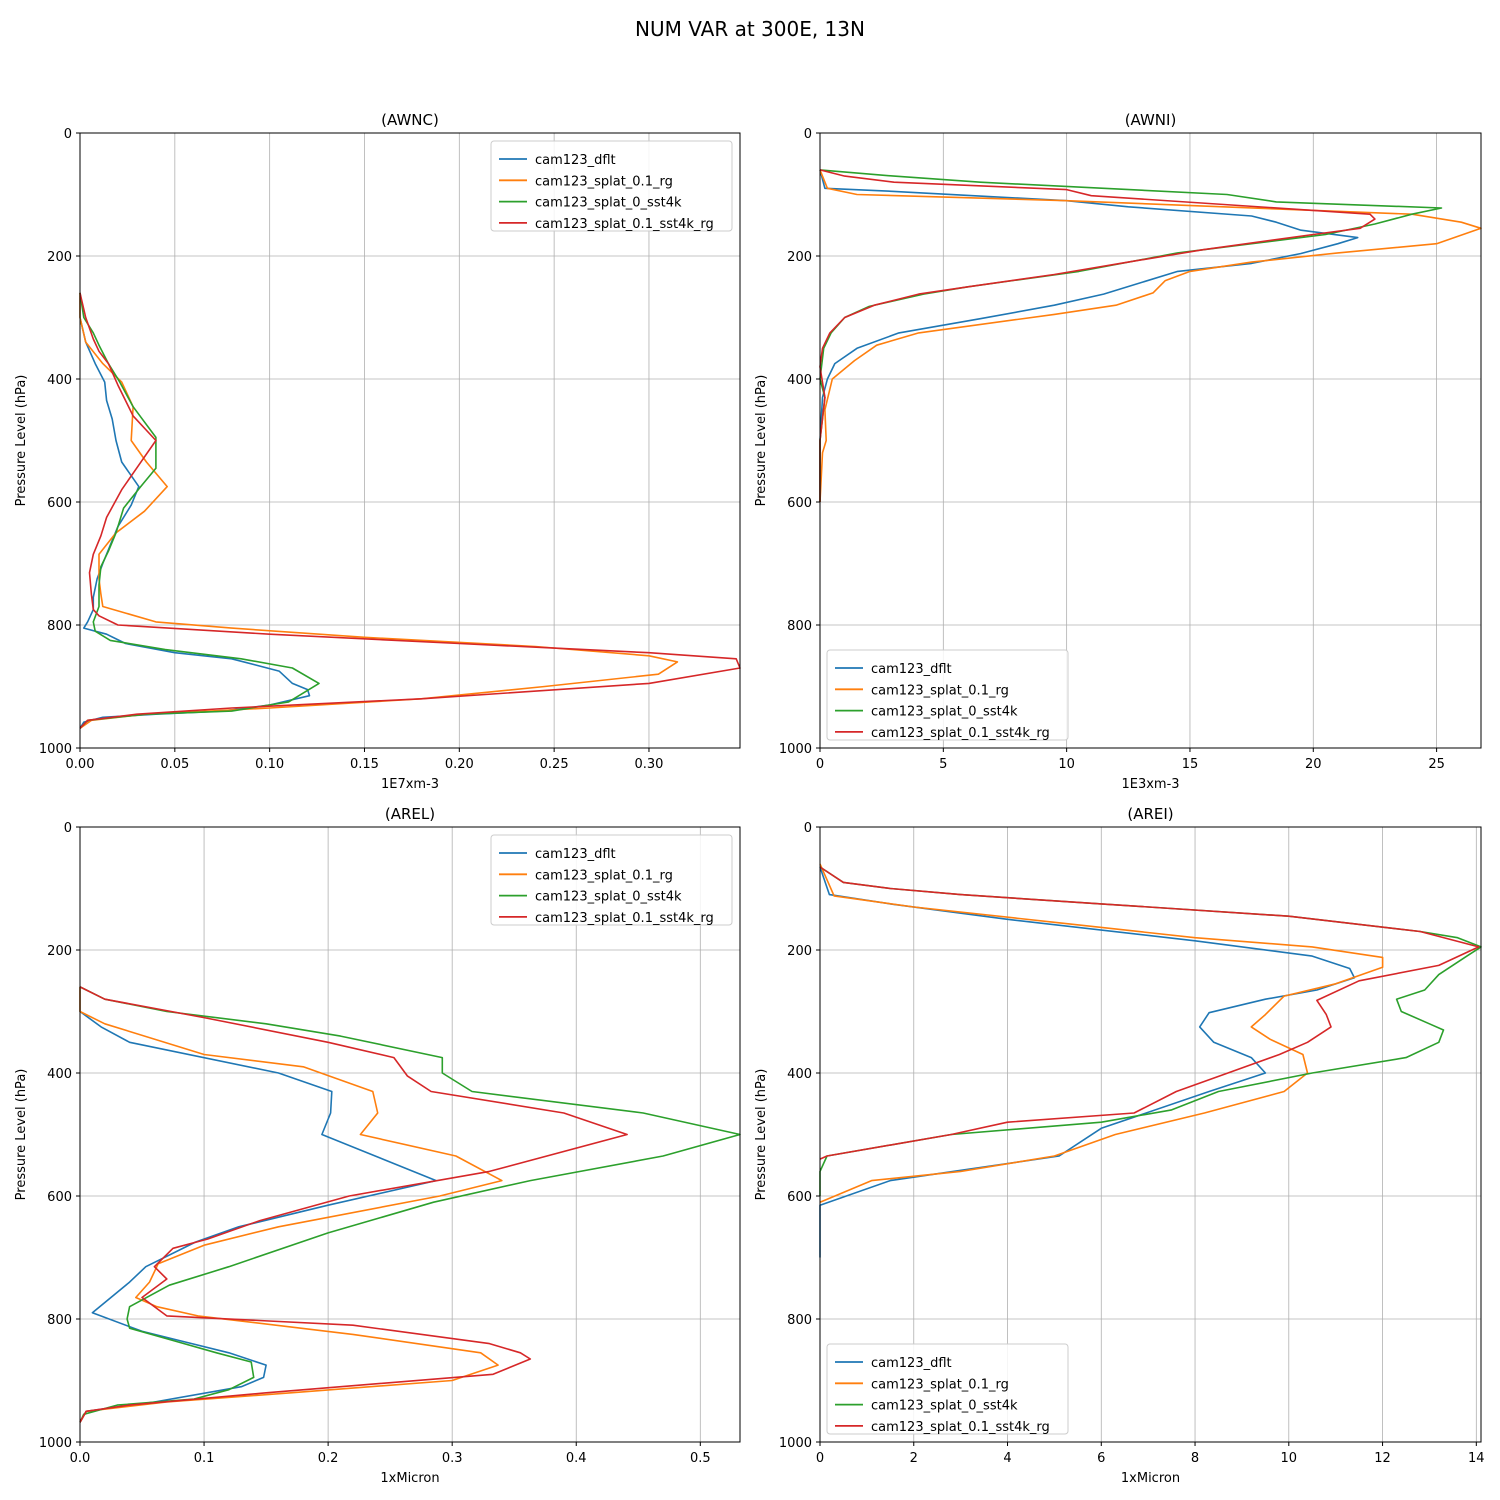 Image resolution: width=1500 pixels, height=1500 pixels. I want to click on x-tick-label: 0.00, so click(80, 764).